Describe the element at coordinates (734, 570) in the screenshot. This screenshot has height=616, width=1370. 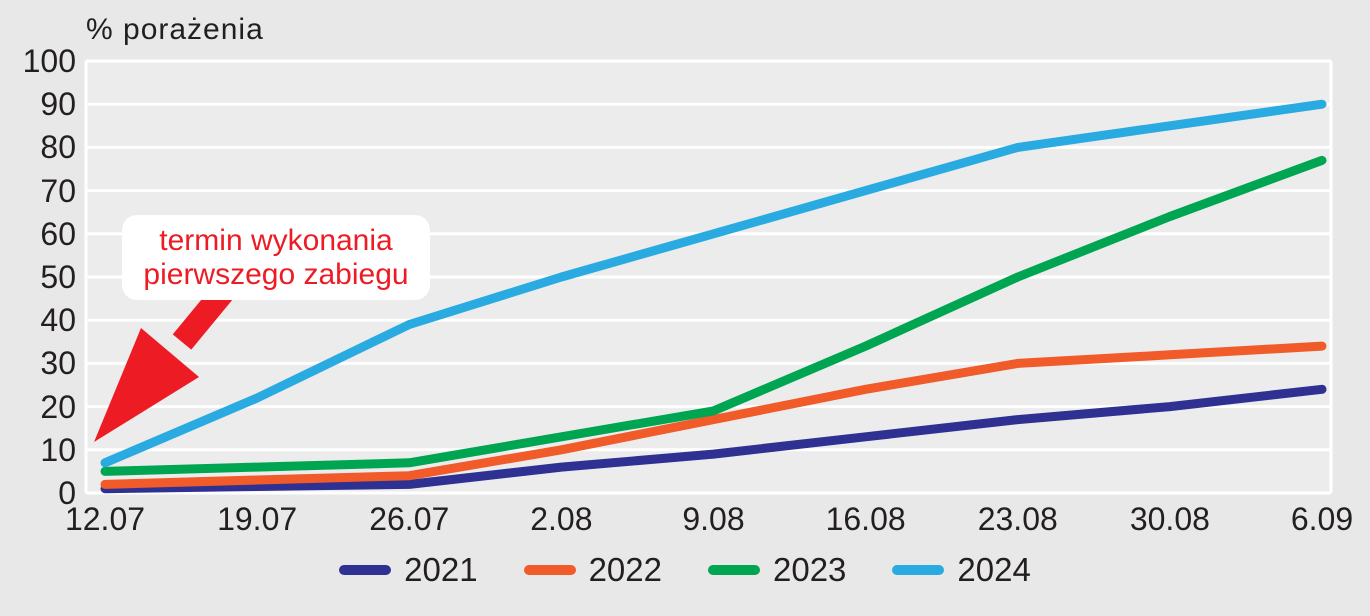
I see `legend-swatch-2023` at that location.